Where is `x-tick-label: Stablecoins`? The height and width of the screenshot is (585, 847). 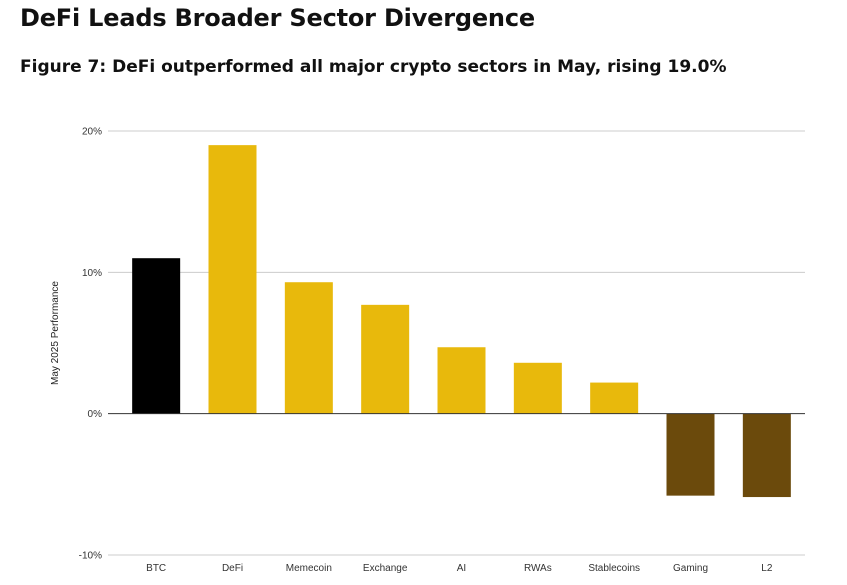 x-tick-label: Stablecoins is located at coordinates (614, 568).